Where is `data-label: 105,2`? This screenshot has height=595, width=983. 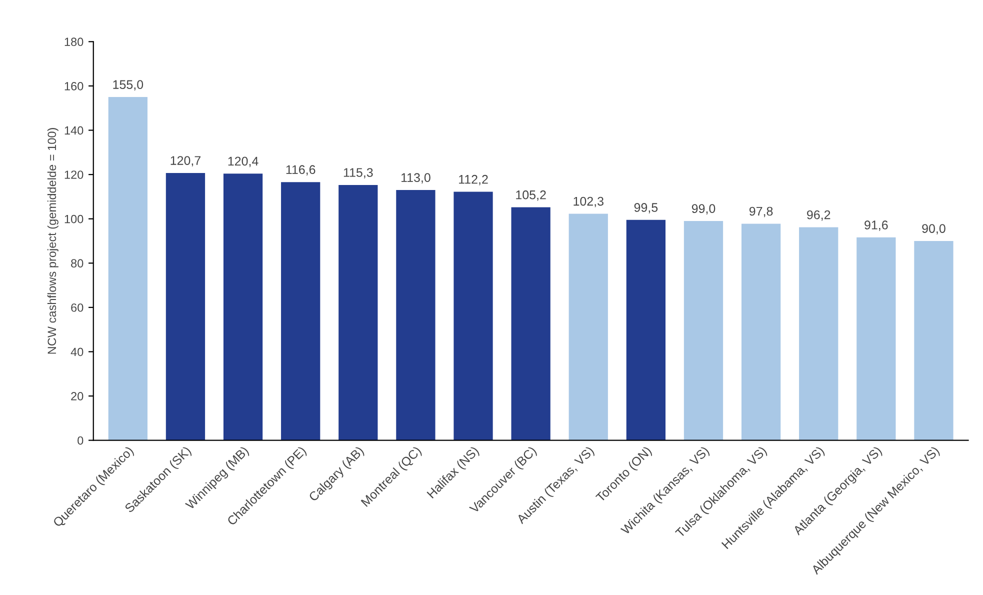 data-label: 105,2 is located at coordinates (531, 195).